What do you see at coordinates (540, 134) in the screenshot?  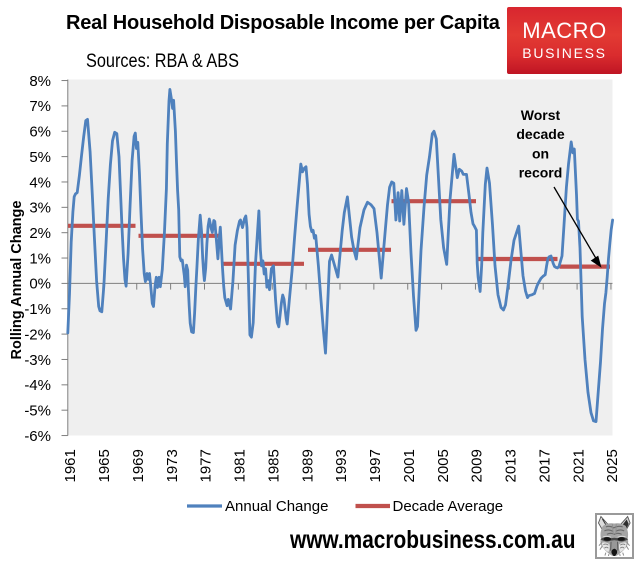 I see `svg-text: decade` at bounding box center [540, 134].